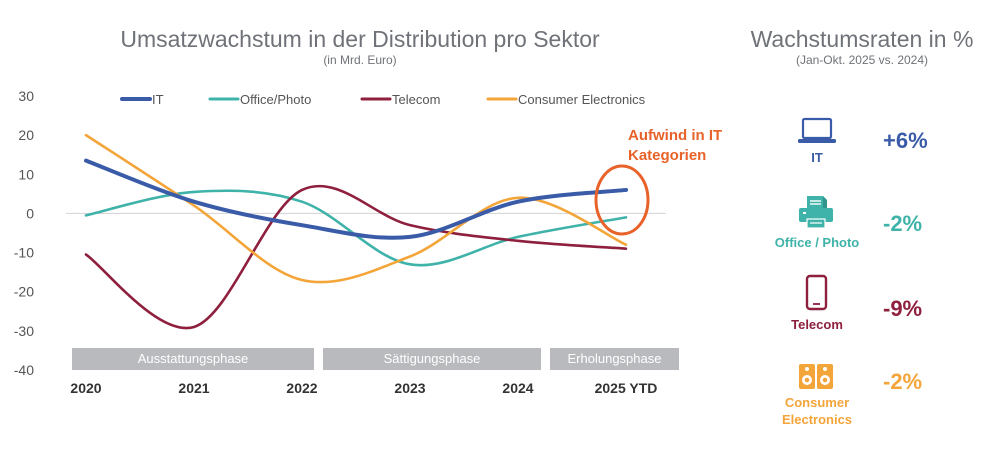 The image size is (986, 459). What do you see at coordinates (409, 388) in the screenshot?
I see `x-tick-label: 2023` at bounding box center [409, 388].